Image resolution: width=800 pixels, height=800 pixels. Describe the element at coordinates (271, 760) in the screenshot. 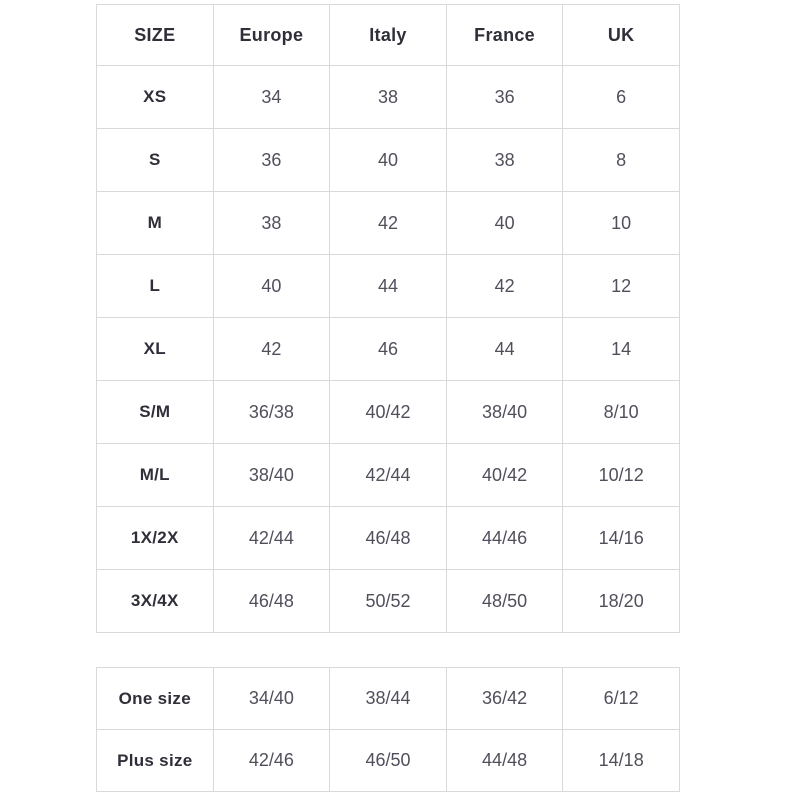

I see `value-cell: 42/46` at that location.